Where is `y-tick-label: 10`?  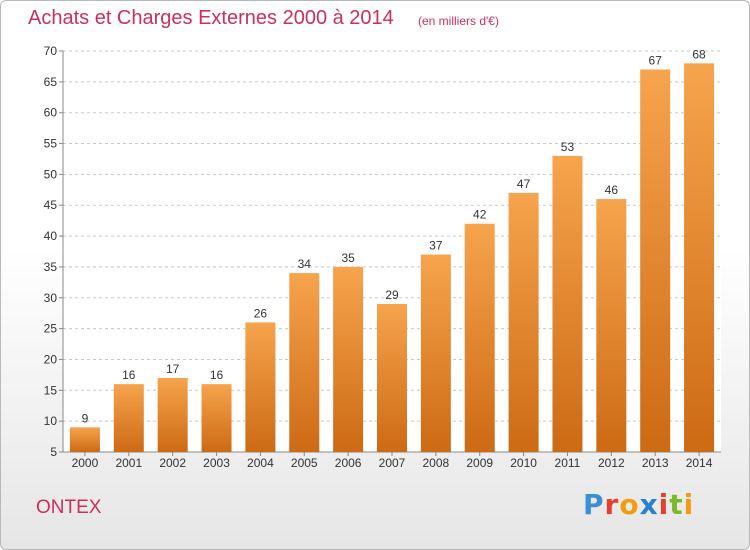 y-tick-label: 10 is located at coordinates (51, 421).